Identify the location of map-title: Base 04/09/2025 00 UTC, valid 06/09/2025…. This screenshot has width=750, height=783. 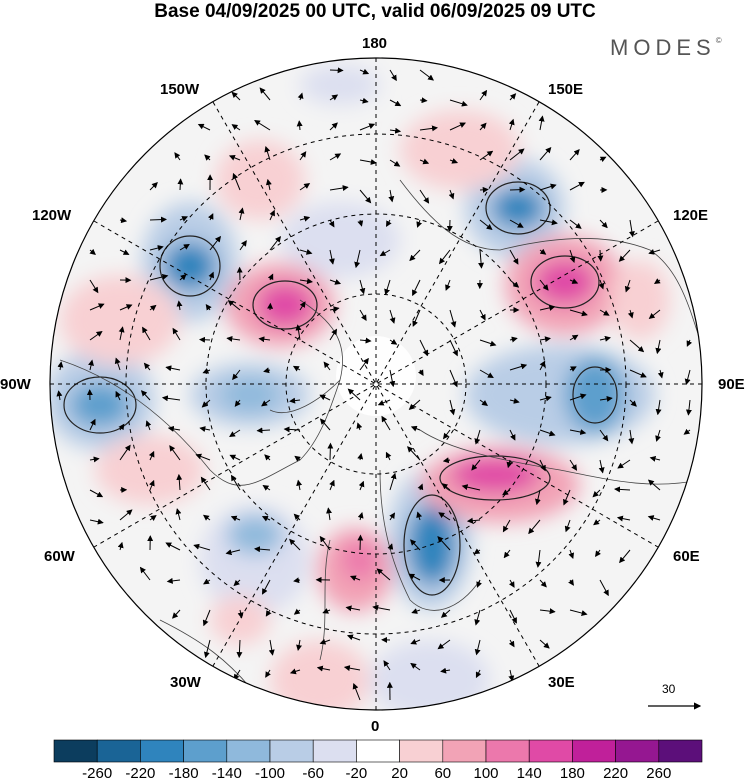
(375, 11).